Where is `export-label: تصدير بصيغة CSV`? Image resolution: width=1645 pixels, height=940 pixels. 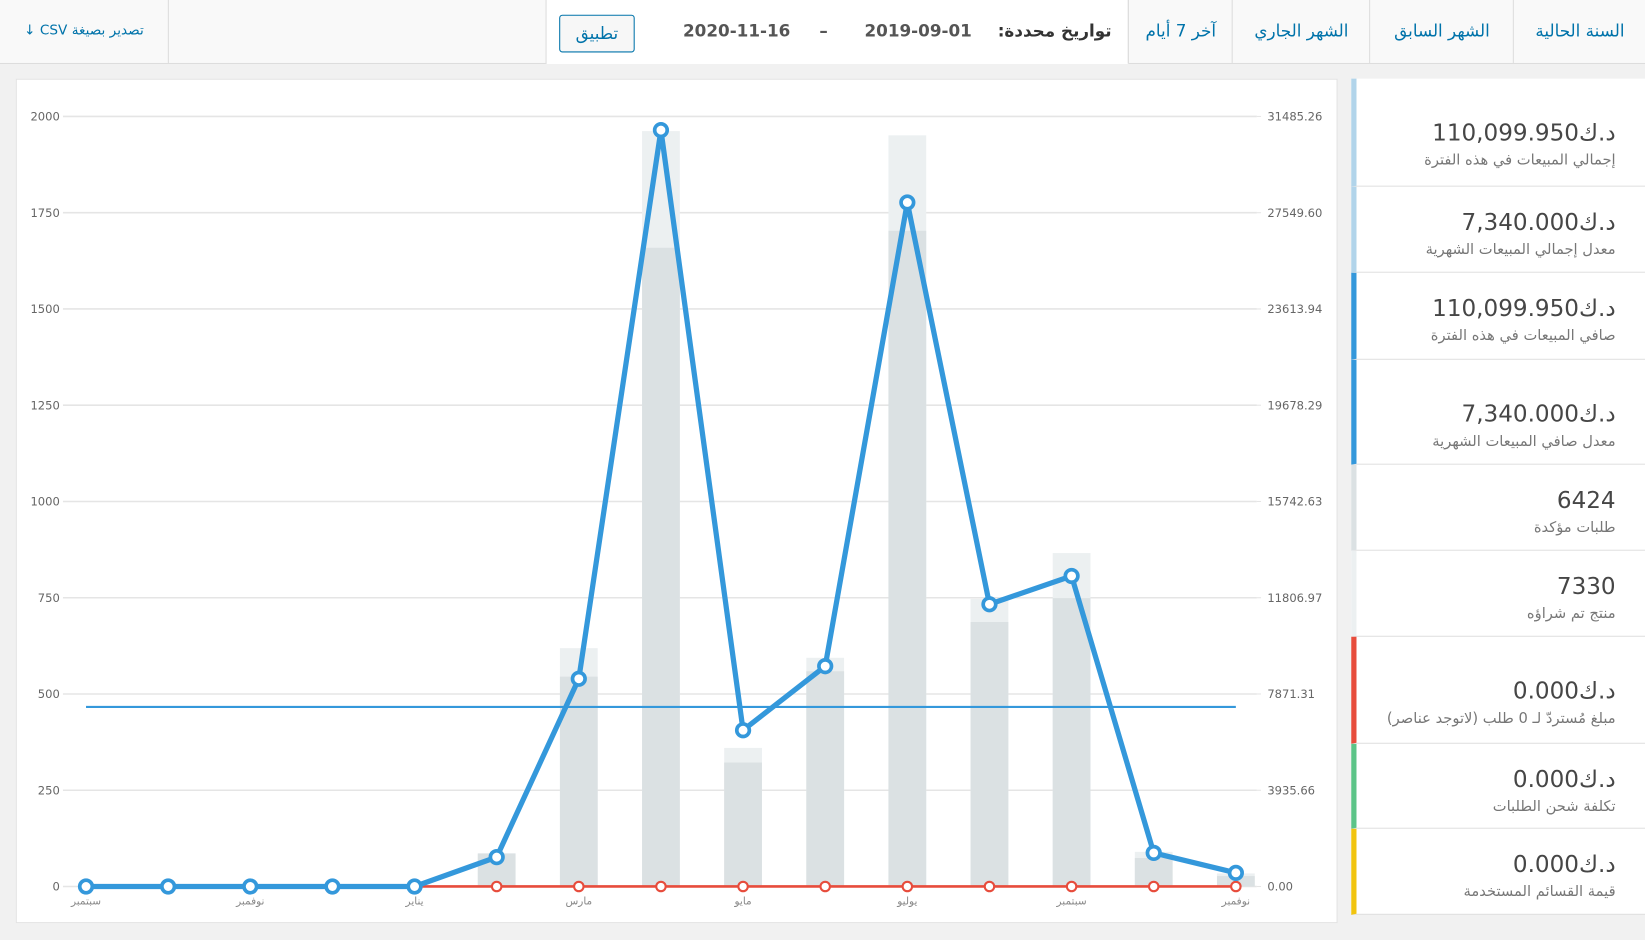
export-label: تصدير بصيغة CSV is located at coordinates (91, 31).